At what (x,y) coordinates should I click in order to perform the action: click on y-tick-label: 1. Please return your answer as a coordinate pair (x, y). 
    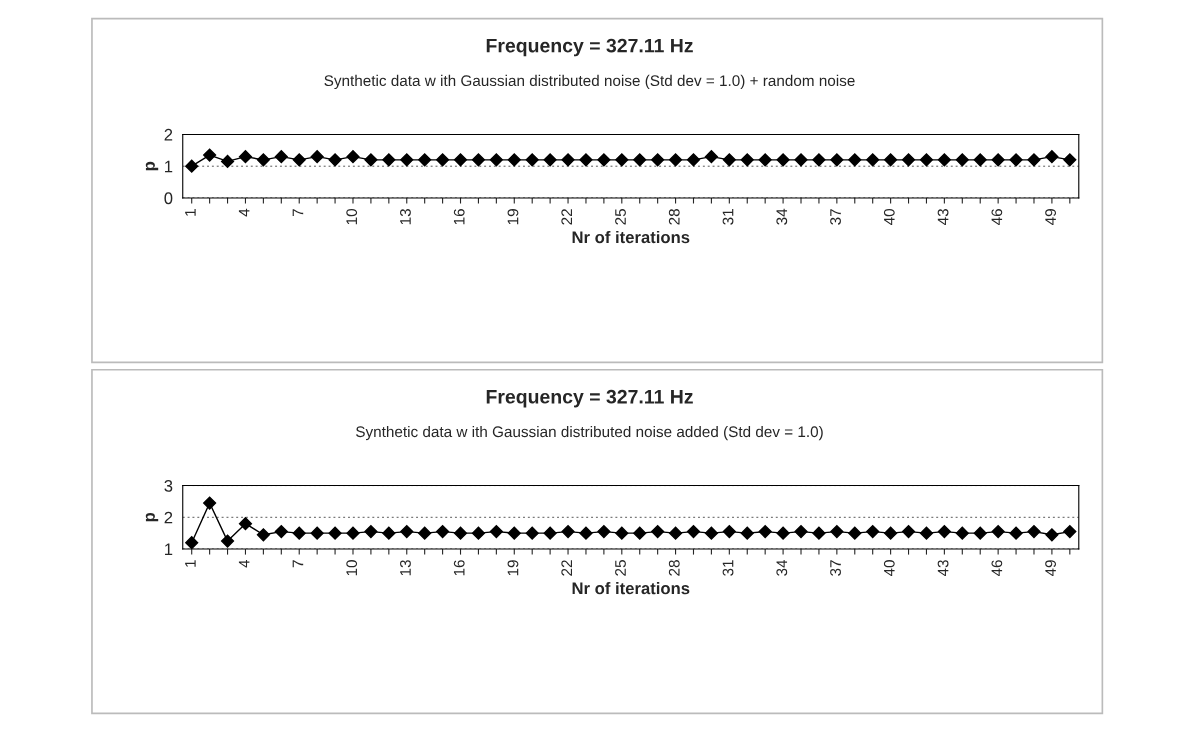
    Looking at the image, I should click on (169, 166).